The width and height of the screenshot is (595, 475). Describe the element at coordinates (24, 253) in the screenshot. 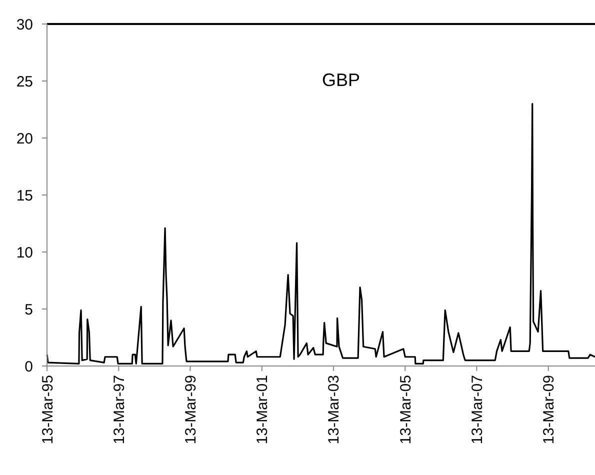

I see `y-tick-label: 10` at that location.